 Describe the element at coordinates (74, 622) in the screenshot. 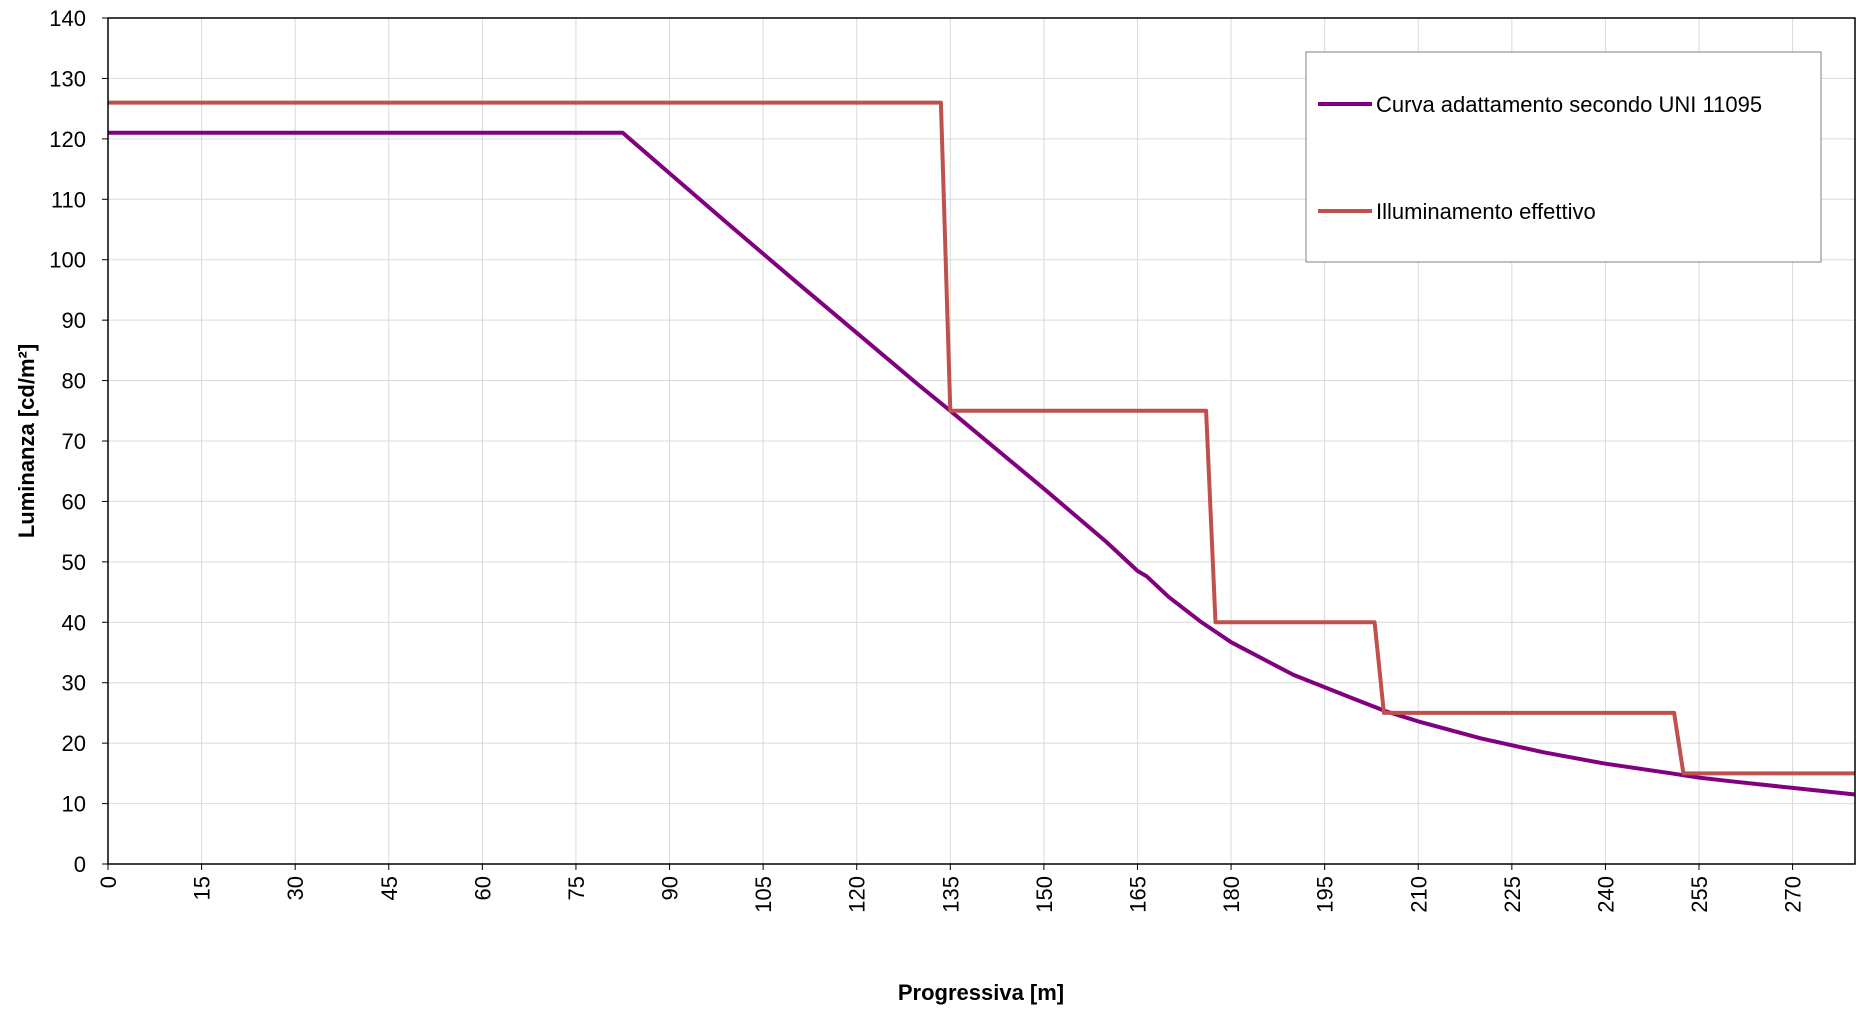

I see `y-tick-label: 40` at that location.